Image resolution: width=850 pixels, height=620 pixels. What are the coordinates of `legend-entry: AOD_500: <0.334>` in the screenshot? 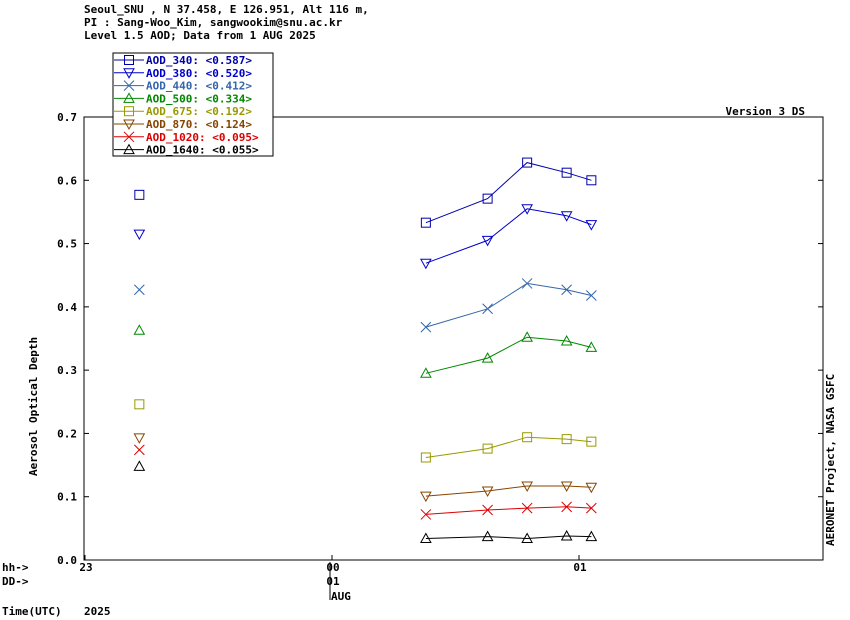 It's located at (199, 98).